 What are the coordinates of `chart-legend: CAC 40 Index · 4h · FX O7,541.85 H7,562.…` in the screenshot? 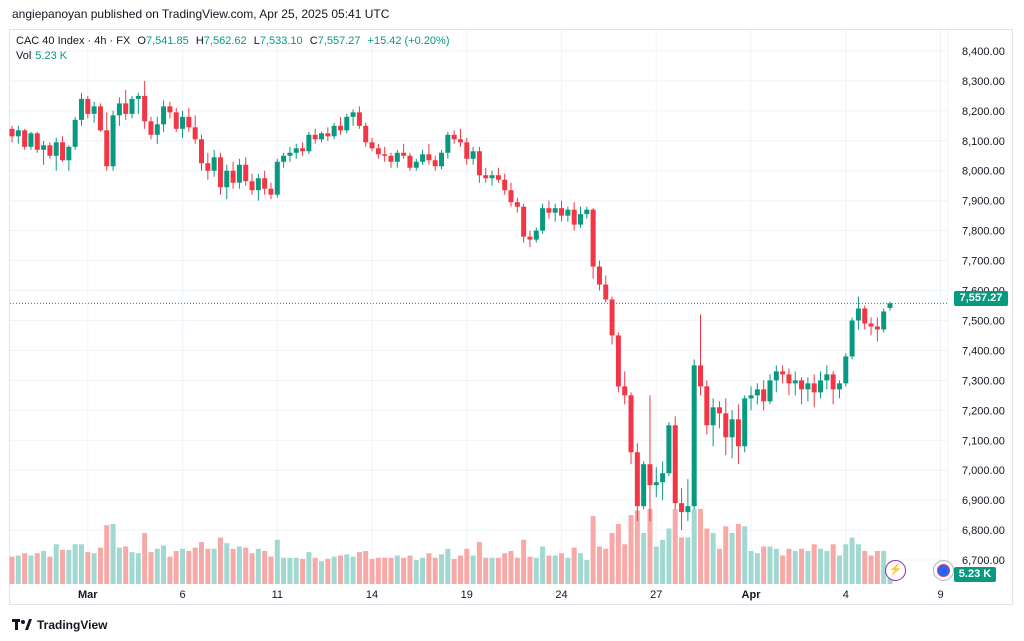 It's located at (233, 41).